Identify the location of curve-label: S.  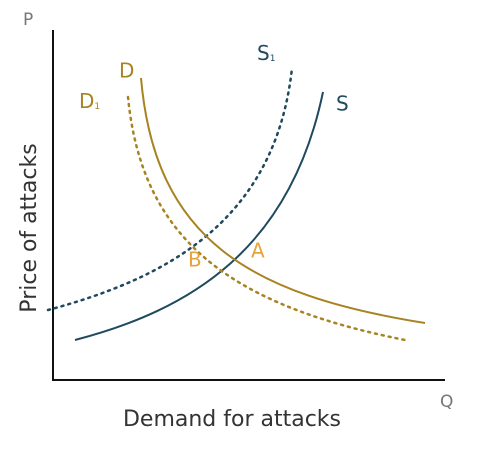
(342, 104).